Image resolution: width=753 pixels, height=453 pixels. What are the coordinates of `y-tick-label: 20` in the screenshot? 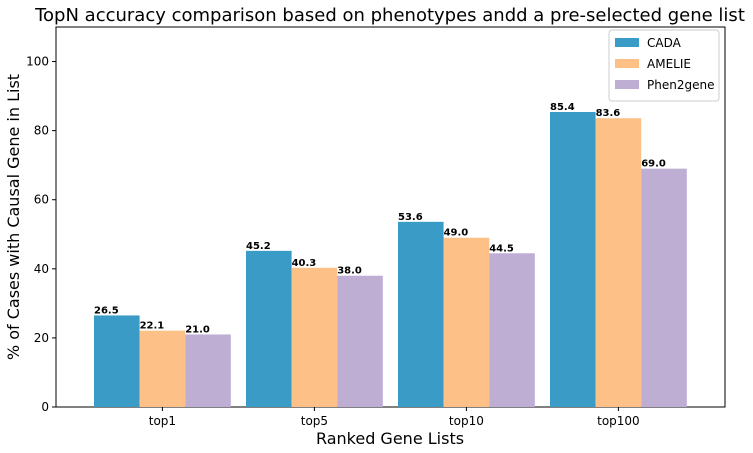 It's located at (41, 338).